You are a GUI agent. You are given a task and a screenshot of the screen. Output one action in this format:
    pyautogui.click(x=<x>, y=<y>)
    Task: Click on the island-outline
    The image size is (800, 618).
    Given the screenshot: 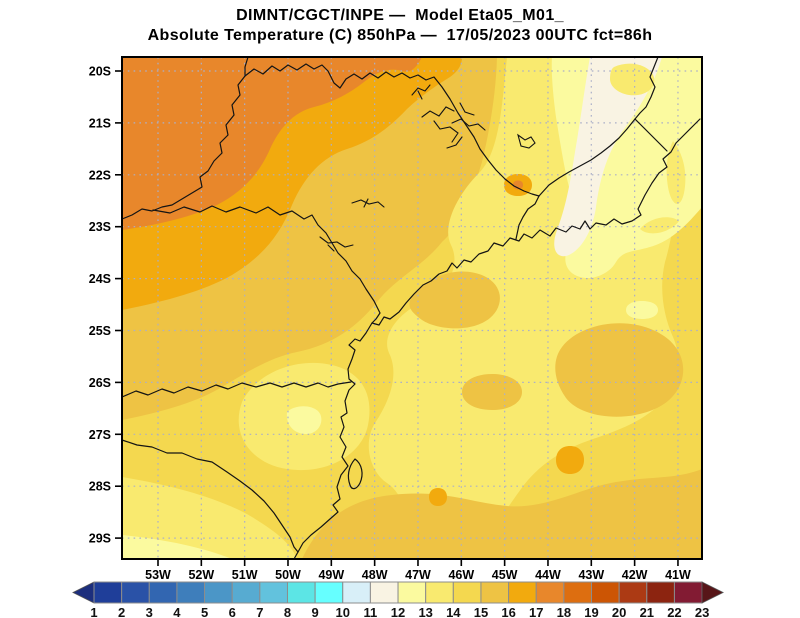 What is the action you would take?
    pyautogui.click(x=355, y=474)
    